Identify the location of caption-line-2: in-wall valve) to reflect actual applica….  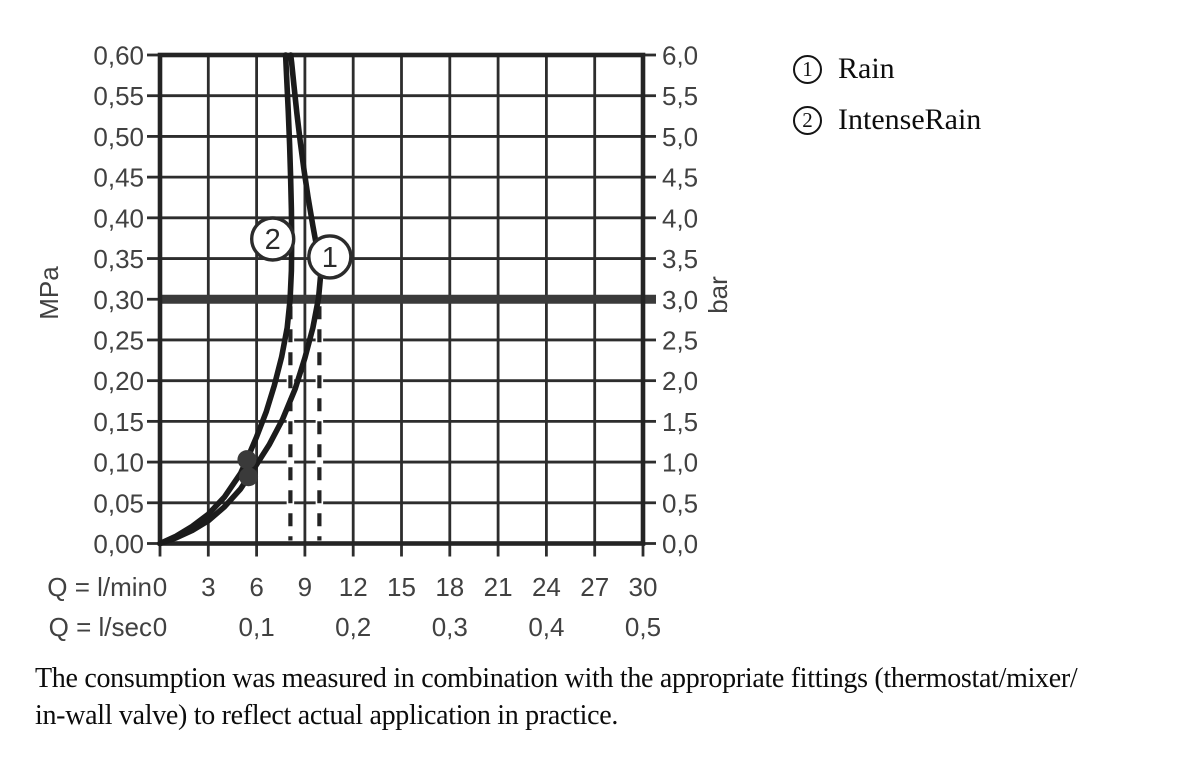
(327, 716).